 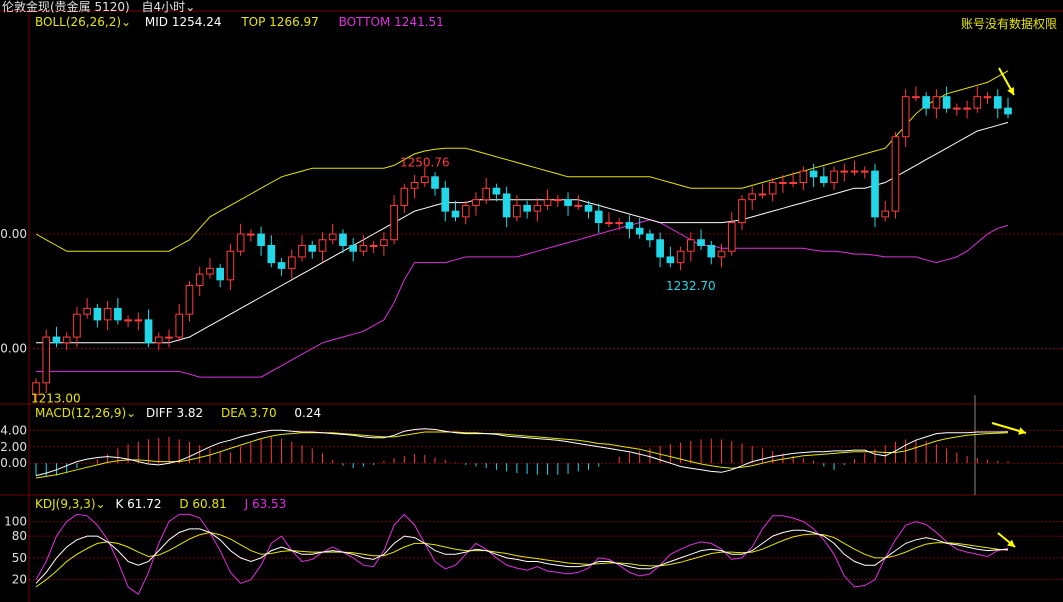 I want to click on macd-value-readout: 0.24, so click(x=308, y=413).